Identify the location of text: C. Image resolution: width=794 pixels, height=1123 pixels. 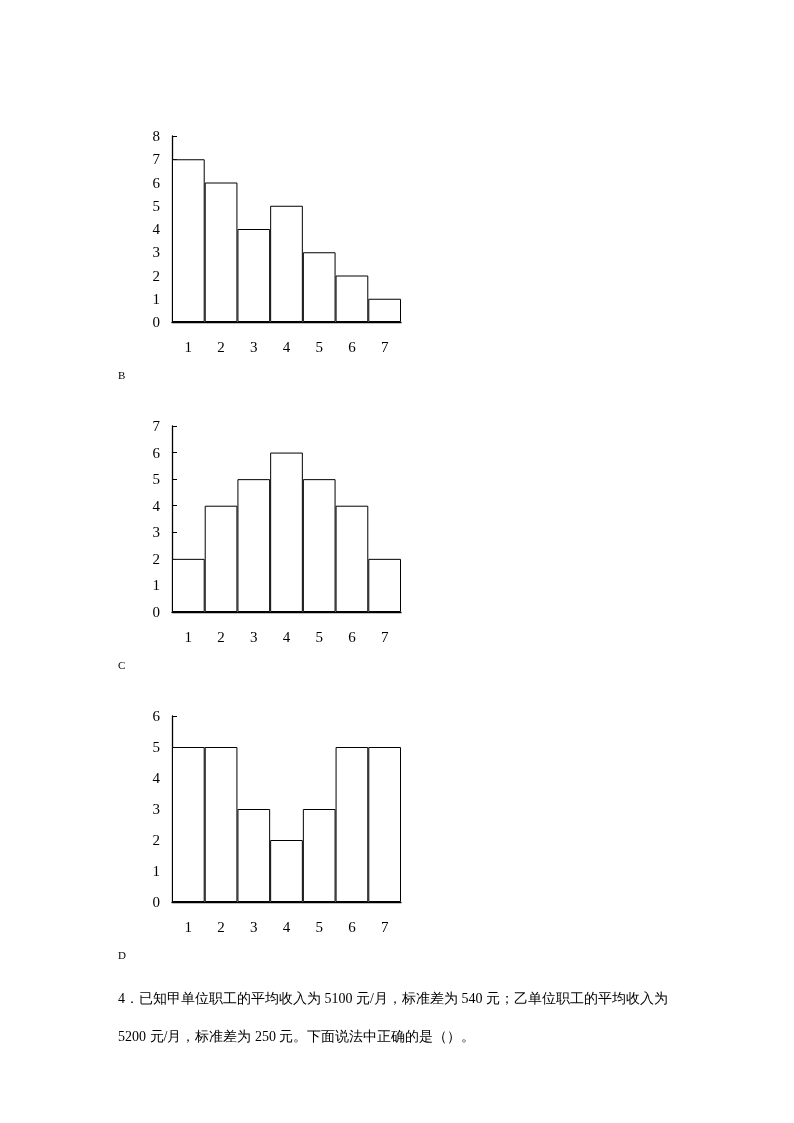
(122, 665).